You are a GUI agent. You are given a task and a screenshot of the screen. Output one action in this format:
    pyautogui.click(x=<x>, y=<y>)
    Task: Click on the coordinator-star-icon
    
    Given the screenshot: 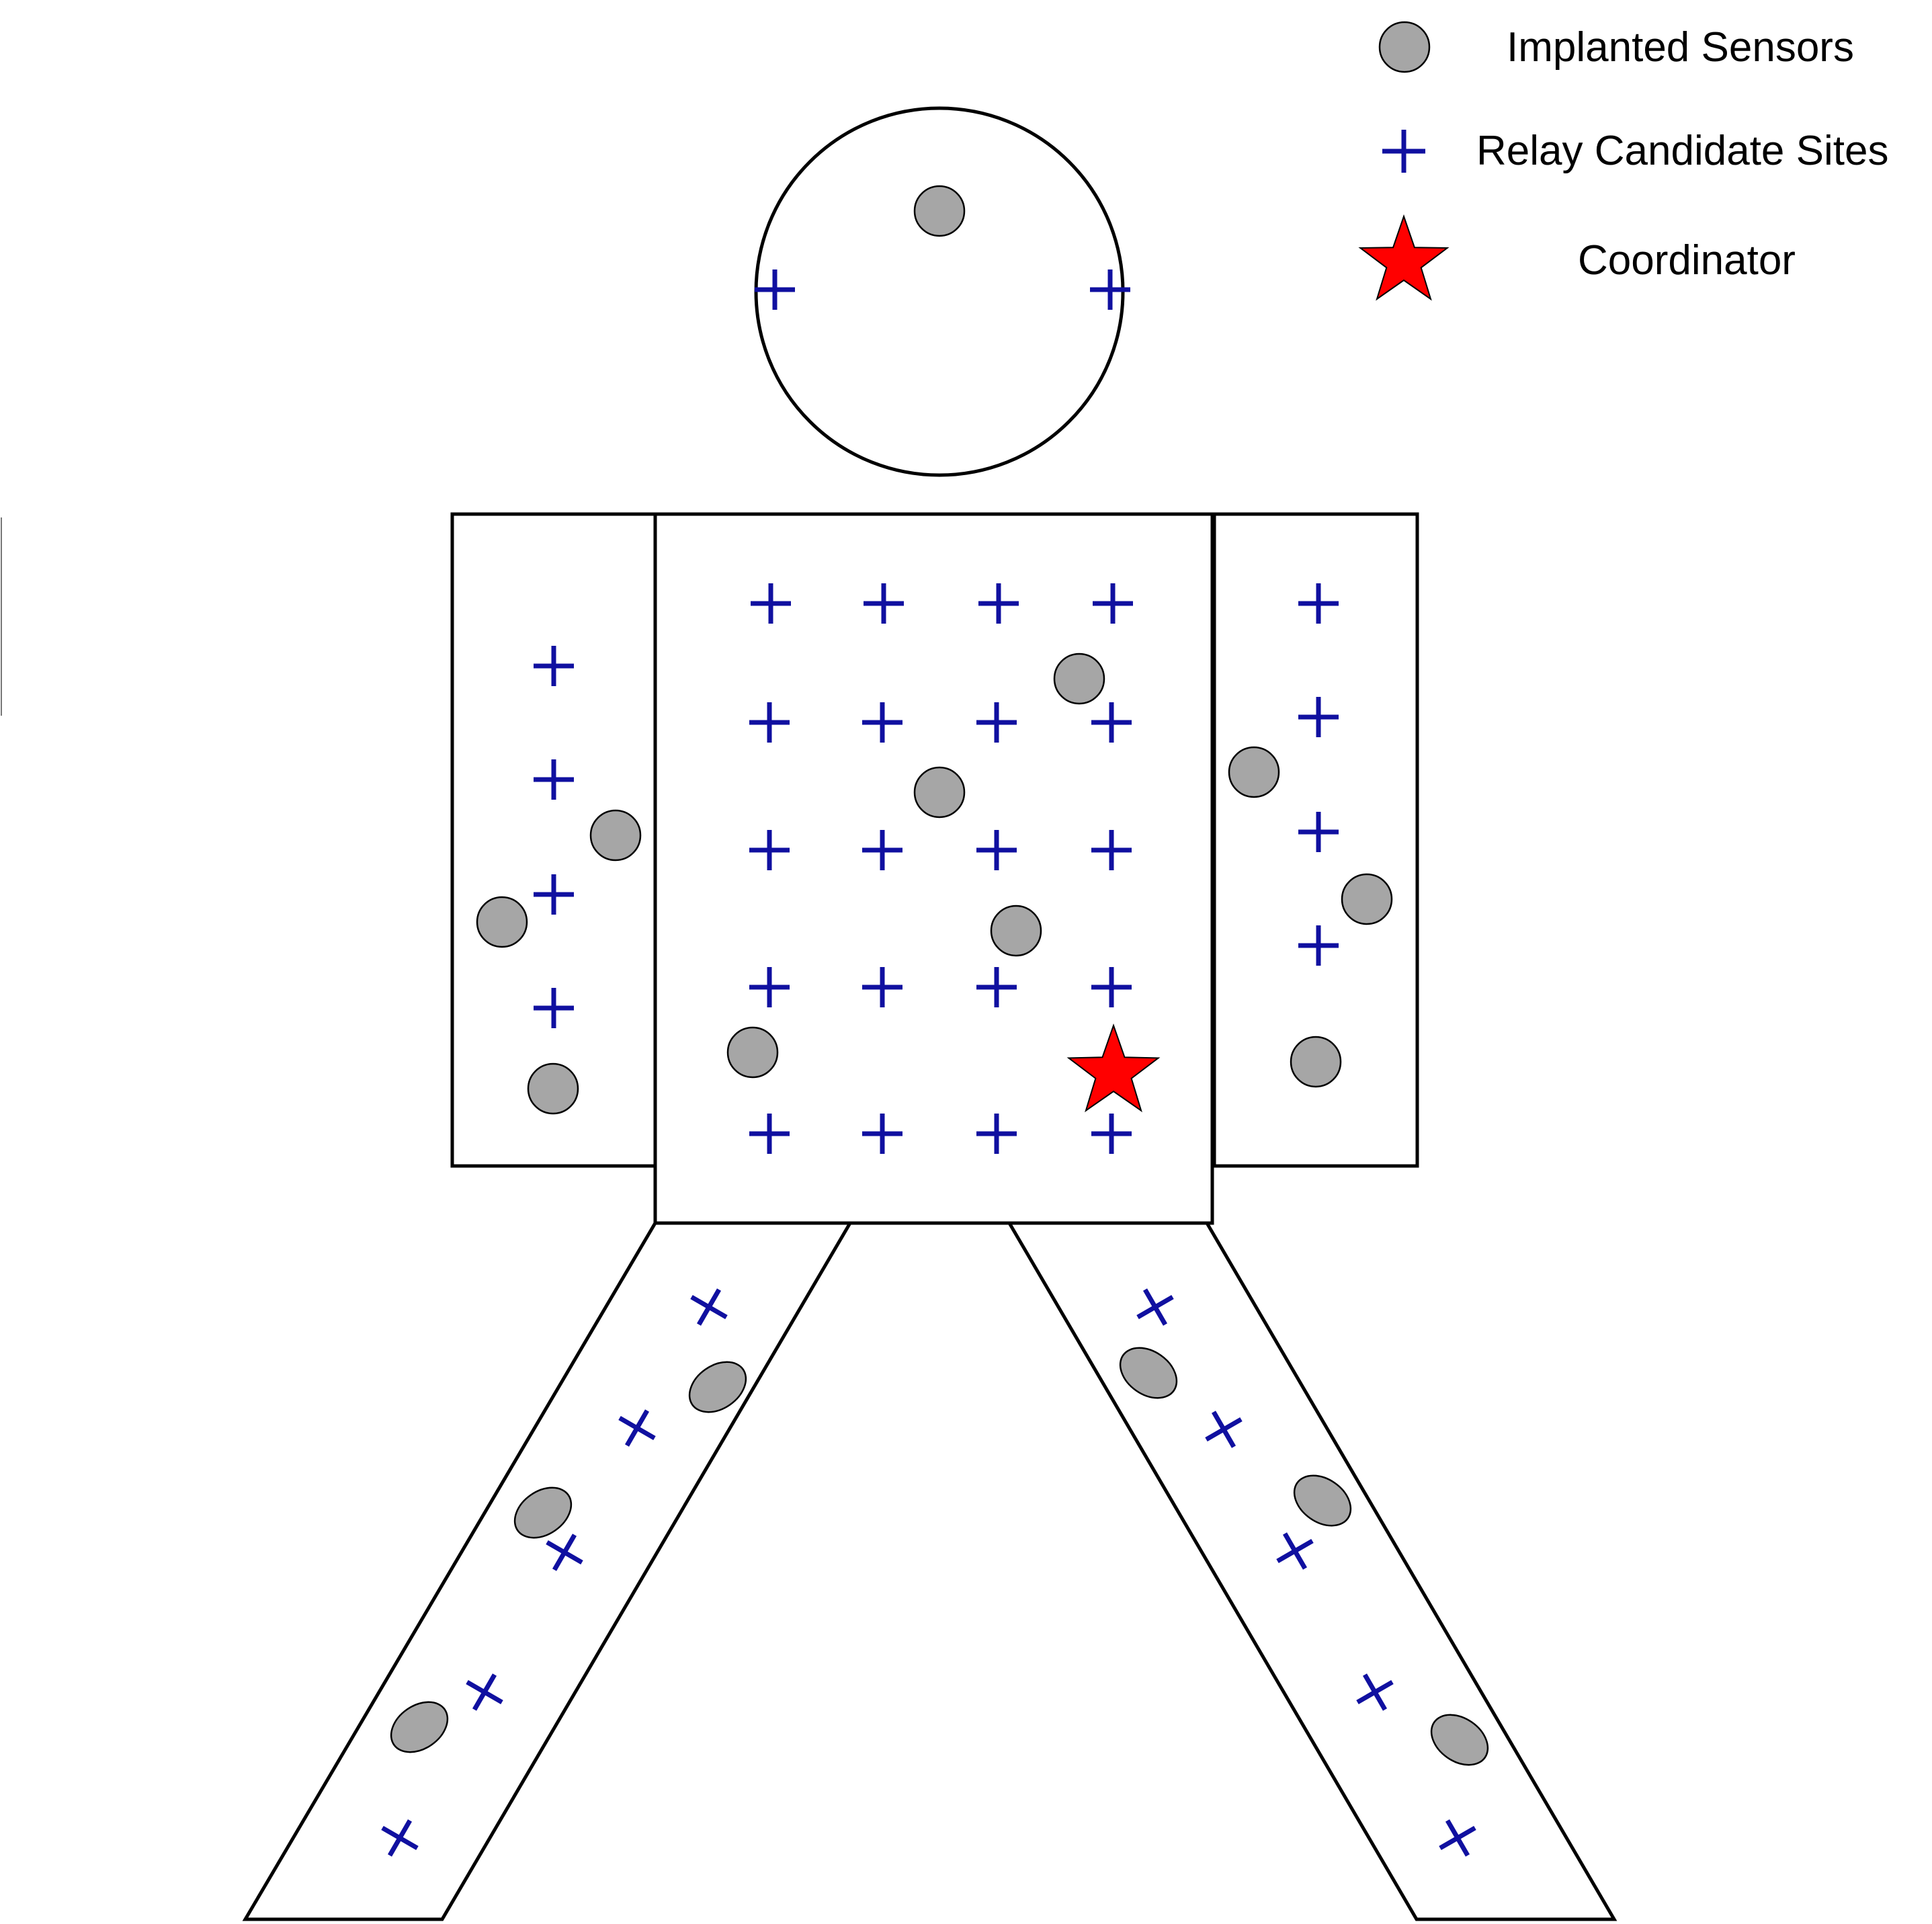 What is the action you would take?
    pyautogui.click(x=1114, y=1068)
    